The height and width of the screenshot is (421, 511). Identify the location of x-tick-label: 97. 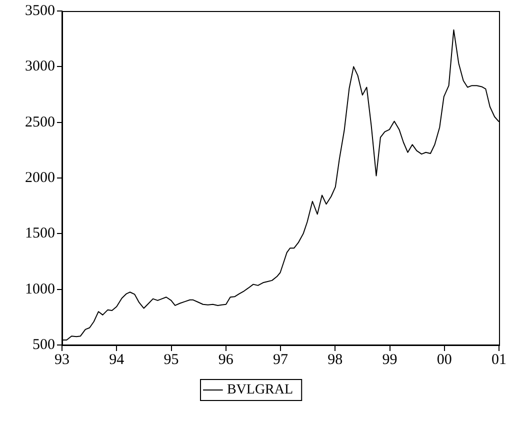
(280, 360).